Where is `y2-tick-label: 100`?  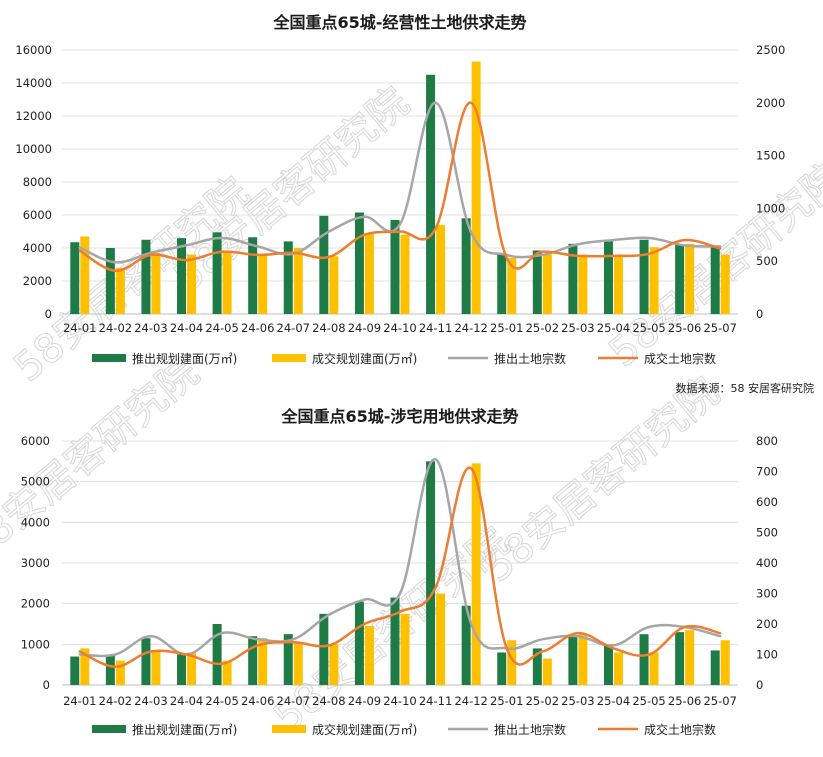
y2-tick-label: 100 is located at coordinates (767, 655).